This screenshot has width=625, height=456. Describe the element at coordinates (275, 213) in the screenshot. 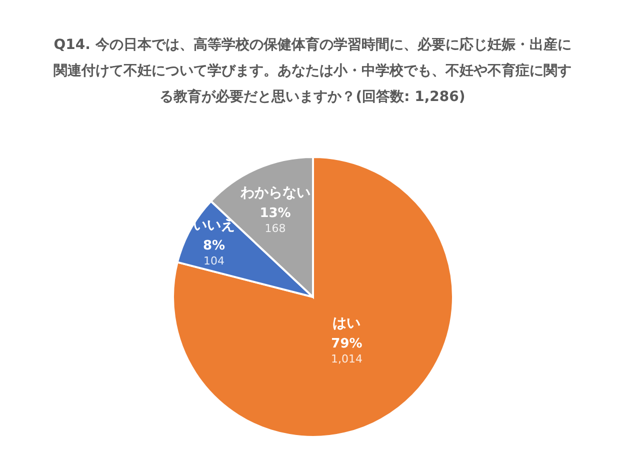

I see `data-label: 13%` at that location.